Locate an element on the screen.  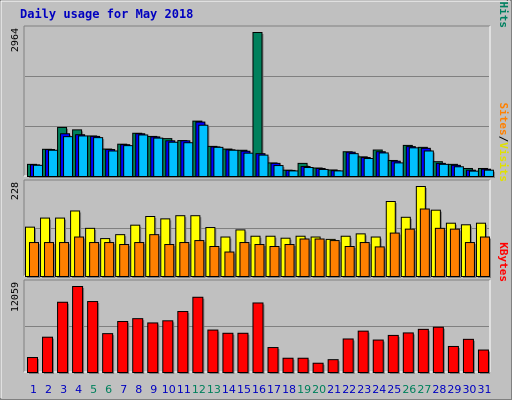
bar-sites-day7 is located at coordinates (125, 261).